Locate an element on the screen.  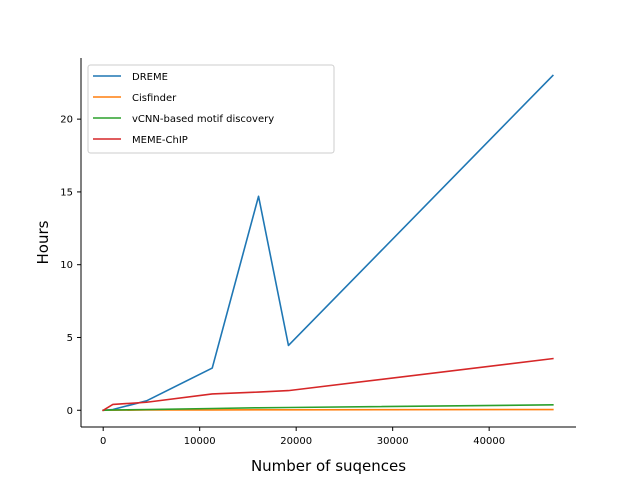
x-axis-label: Number of suqences is located at coordinates (328, 466).